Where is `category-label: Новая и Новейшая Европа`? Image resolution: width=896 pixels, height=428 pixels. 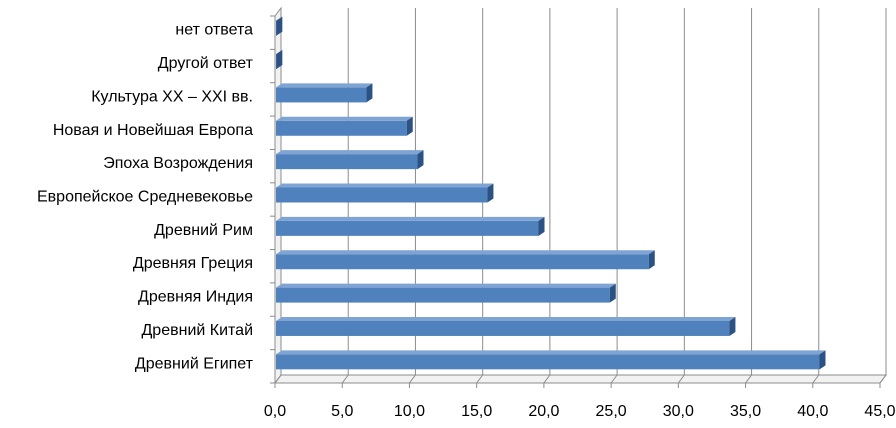 category-label: Новая и Новейшая Европа is located at coordinates (153, 130).